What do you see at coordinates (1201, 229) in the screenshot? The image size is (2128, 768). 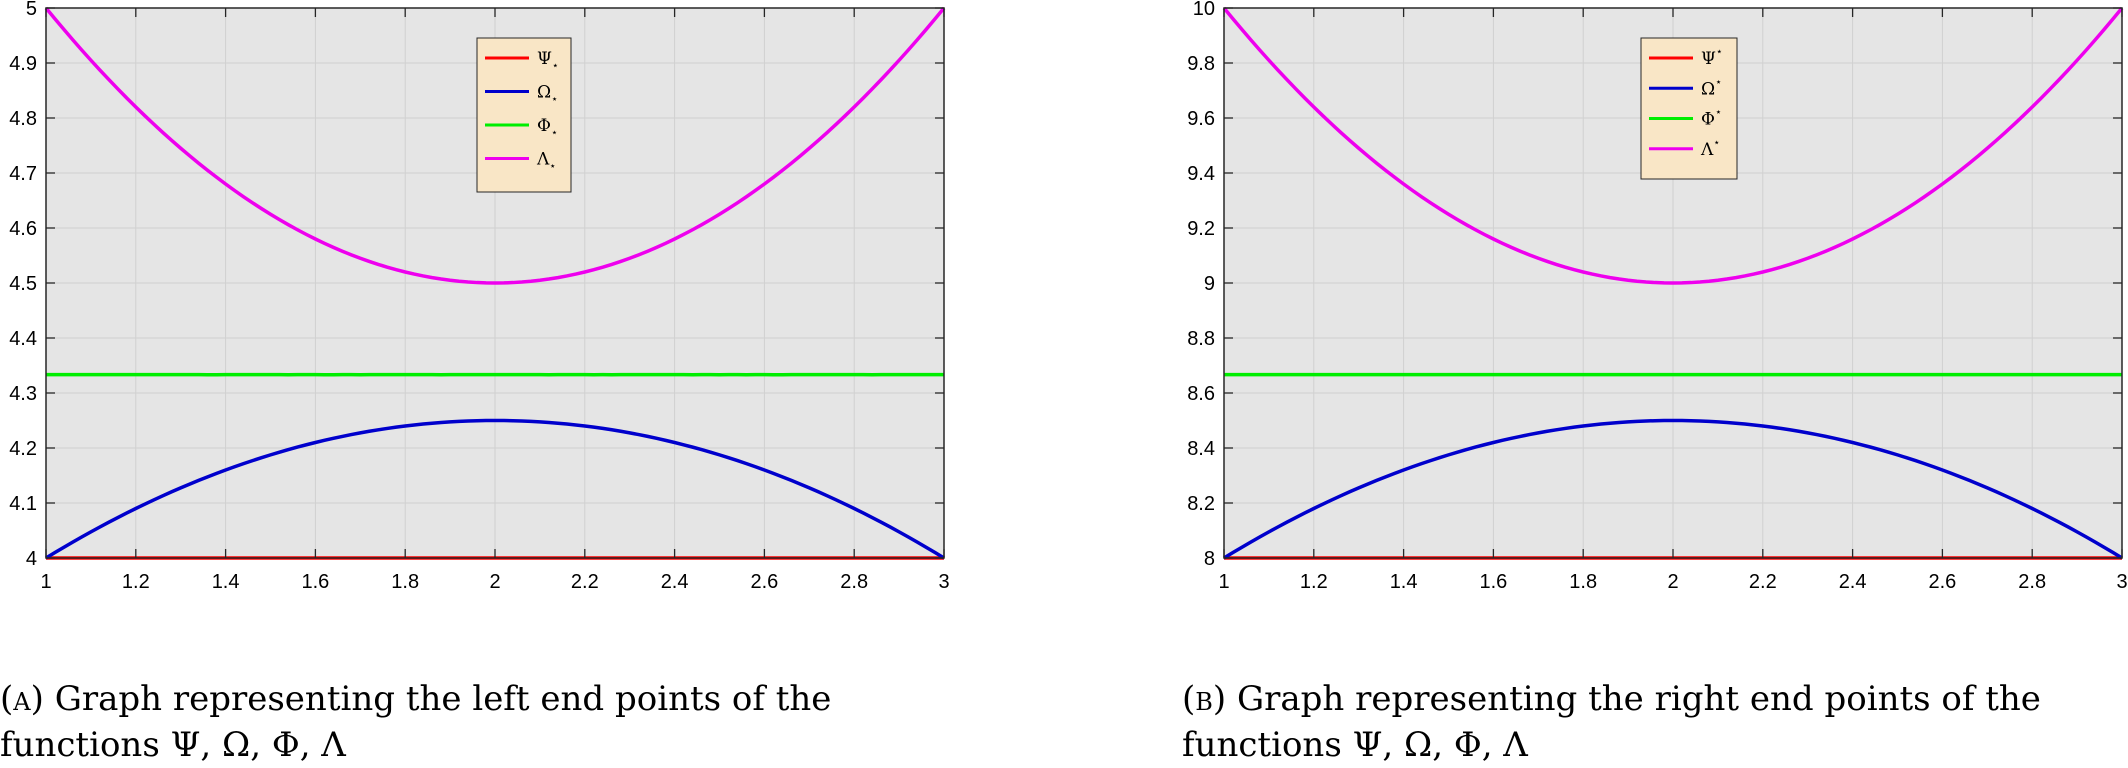 I see `y-tick-label: 9.2` at bounding box center [1201, 229].